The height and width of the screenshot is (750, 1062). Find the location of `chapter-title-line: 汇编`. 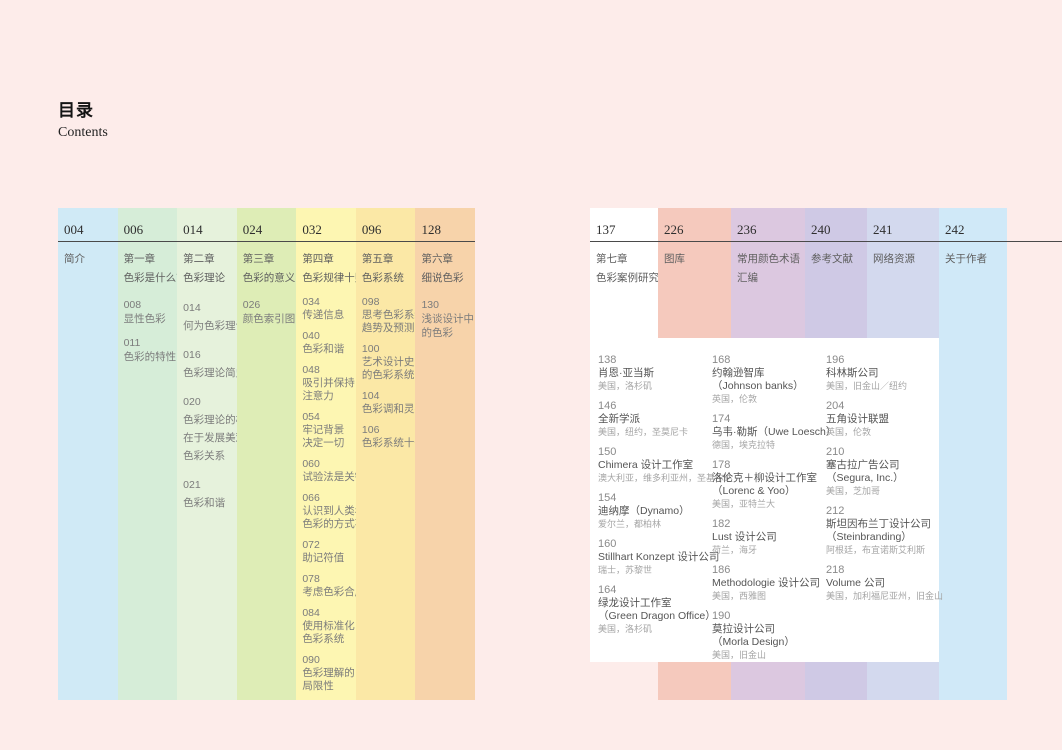

chapter-title-line: 汇编 is located at coordinates (747, 278).